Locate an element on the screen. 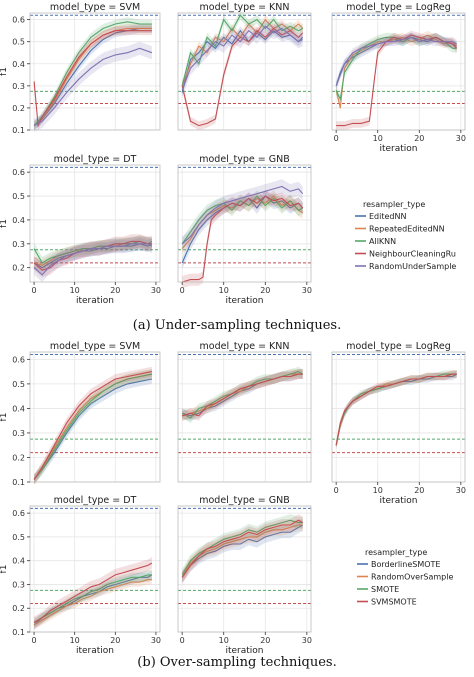 This screenshot has height=677, width=474. legend-entry-label: RandomUnderSample is located at coordinates (412, 266).